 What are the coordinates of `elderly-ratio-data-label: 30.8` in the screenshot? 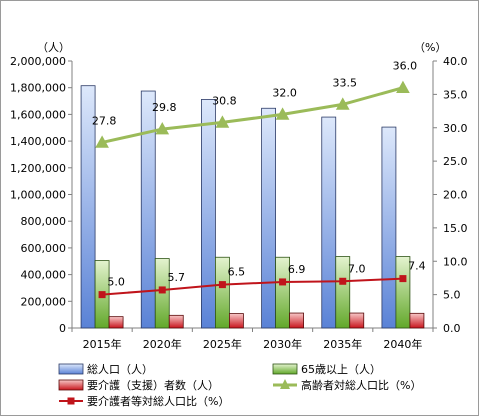 It's located at (224, 100).